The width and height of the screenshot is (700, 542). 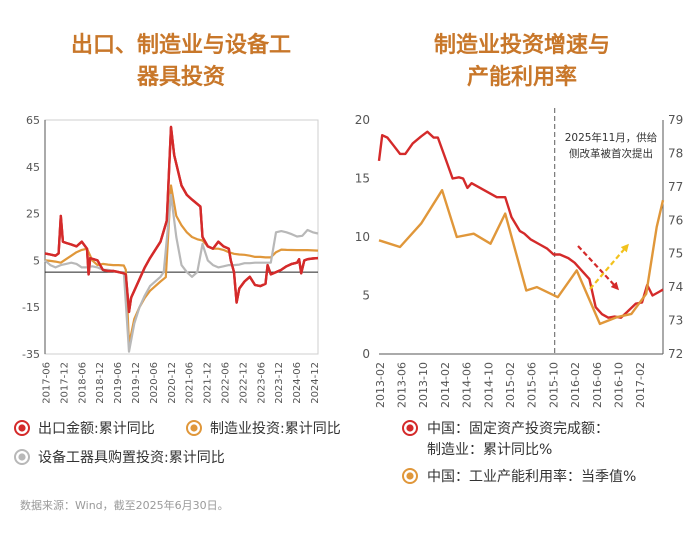 What do you see at coordinates (619, 385) in the screenshot?
I see `right-x-tick-label: 2016-10` at bounding box center [619, 385].